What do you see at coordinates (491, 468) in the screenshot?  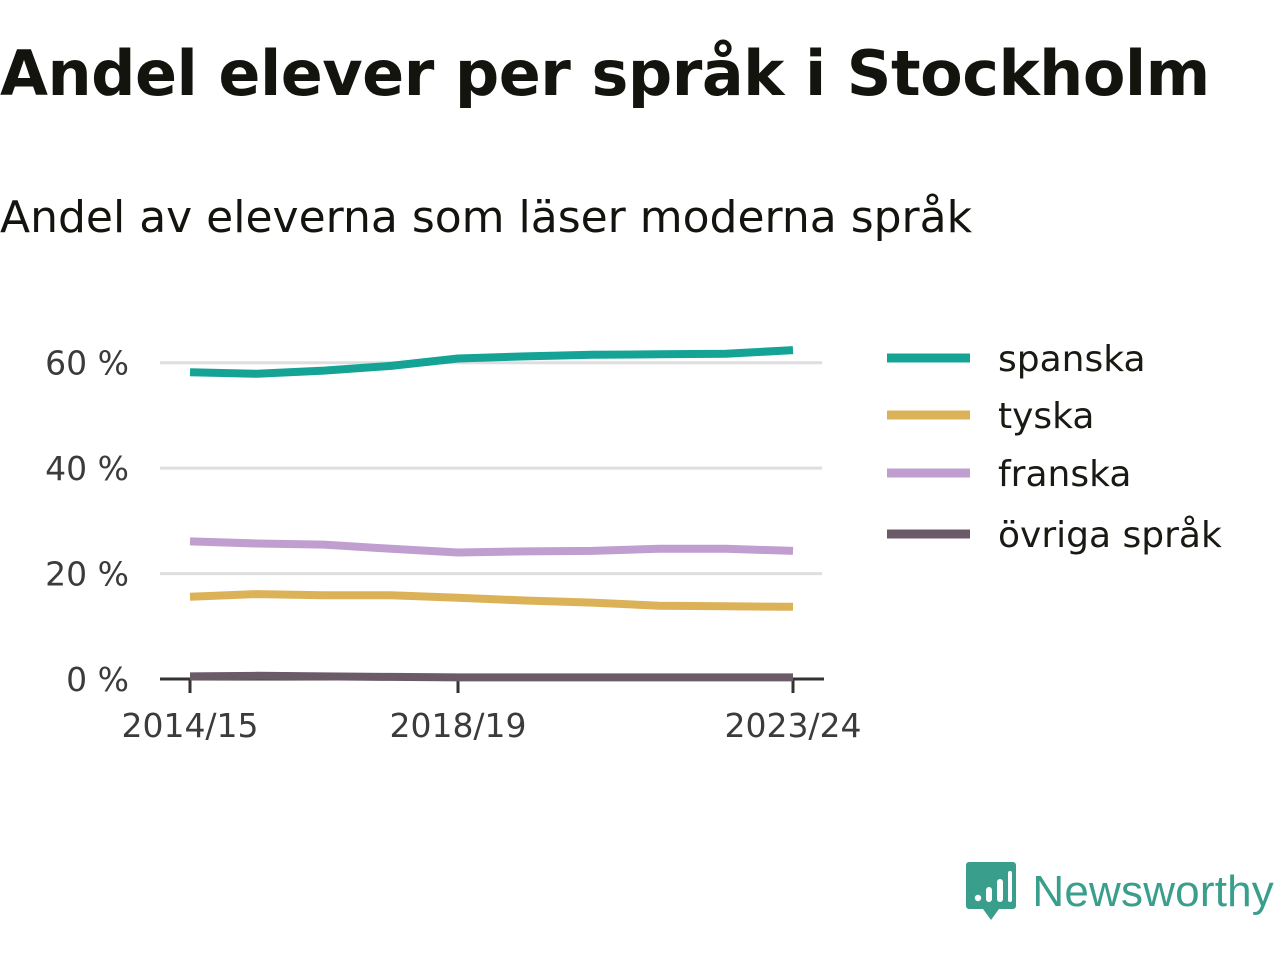 I see `grid-layer` at bounding box center [491, 468].